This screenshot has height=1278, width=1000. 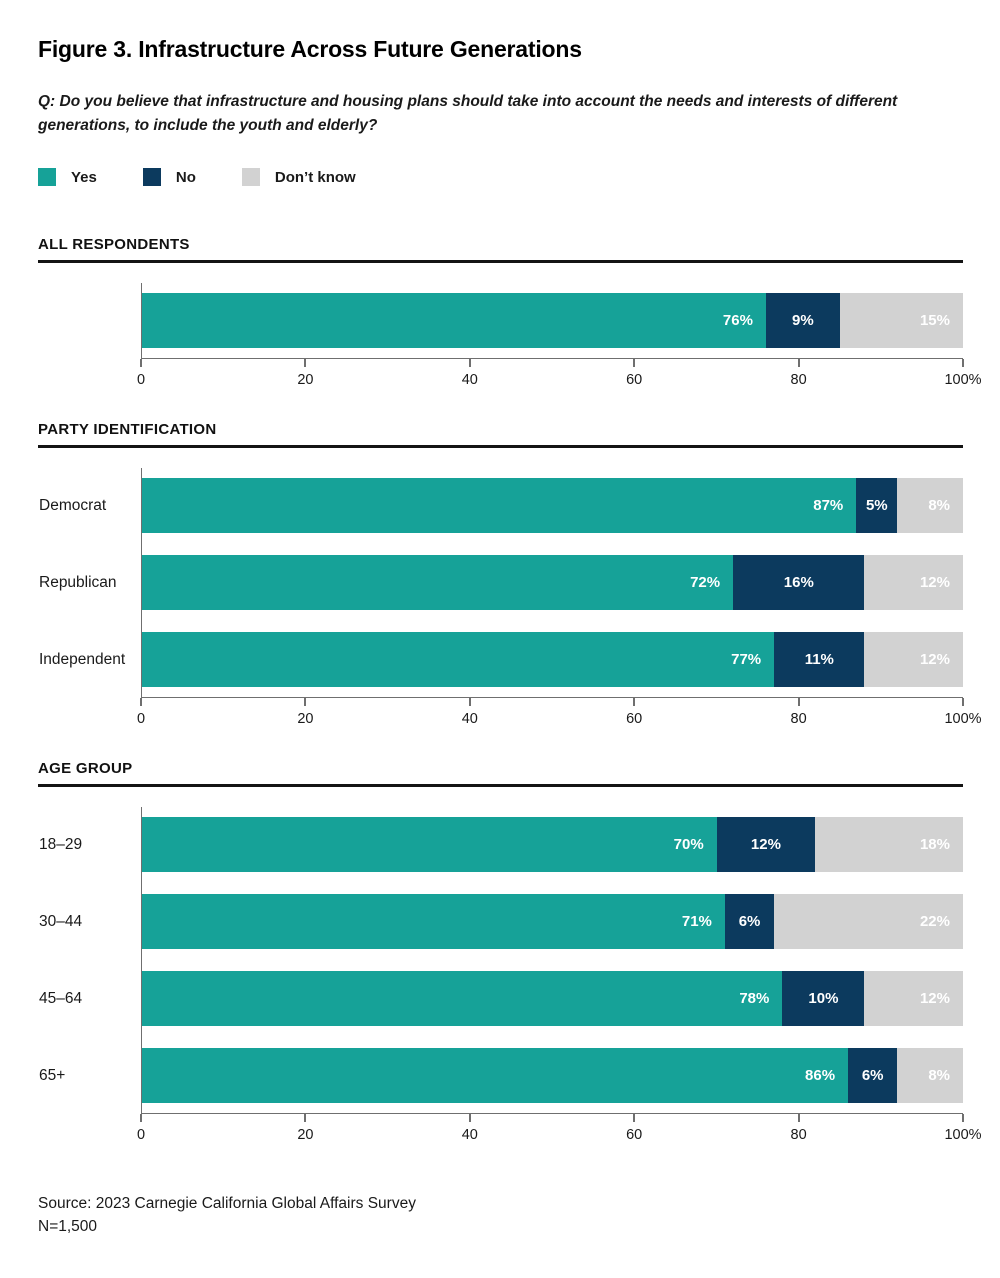 I want to click on value-label: 87%, so click(x=828, y=505).